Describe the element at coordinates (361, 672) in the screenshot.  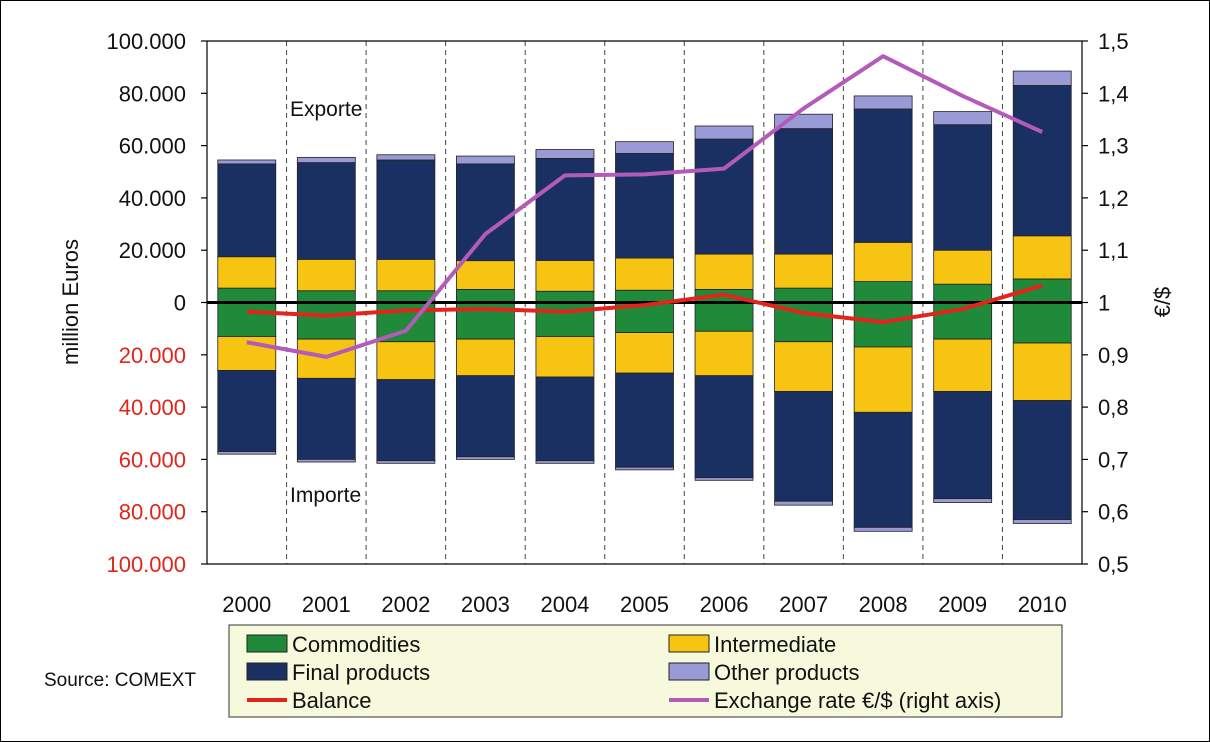
I see `legend-label-final-products: Final products` at that location.